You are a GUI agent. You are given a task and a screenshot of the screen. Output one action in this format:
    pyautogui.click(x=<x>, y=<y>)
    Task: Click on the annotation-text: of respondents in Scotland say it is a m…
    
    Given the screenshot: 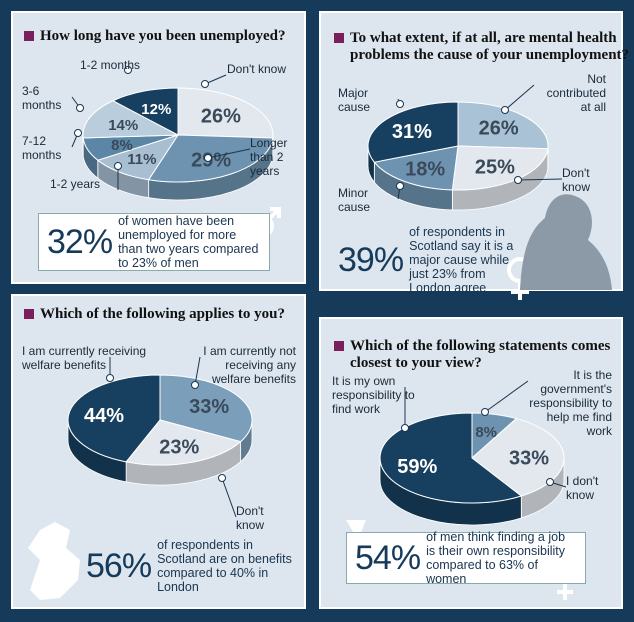 What is the action you would take?
    pyautogui.click(x=461, y=259)
    